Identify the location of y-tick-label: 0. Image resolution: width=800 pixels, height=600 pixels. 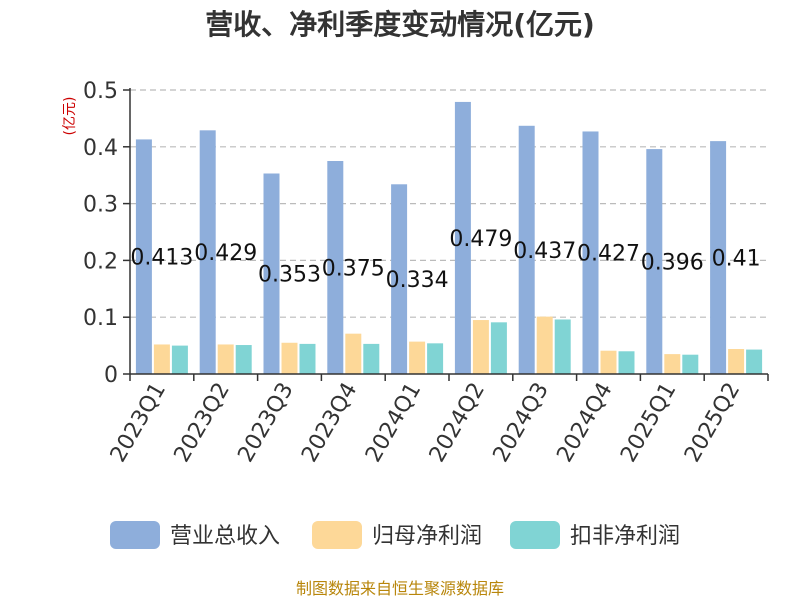
(111, 375).